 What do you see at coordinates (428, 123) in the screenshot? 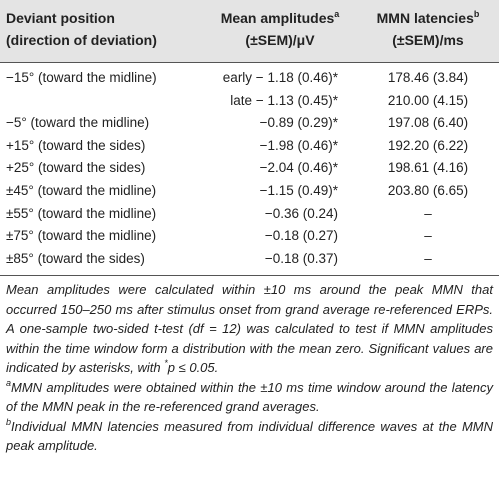
I see `table-cell: 197.08 (6.40)` at bounding box center [428, 123].